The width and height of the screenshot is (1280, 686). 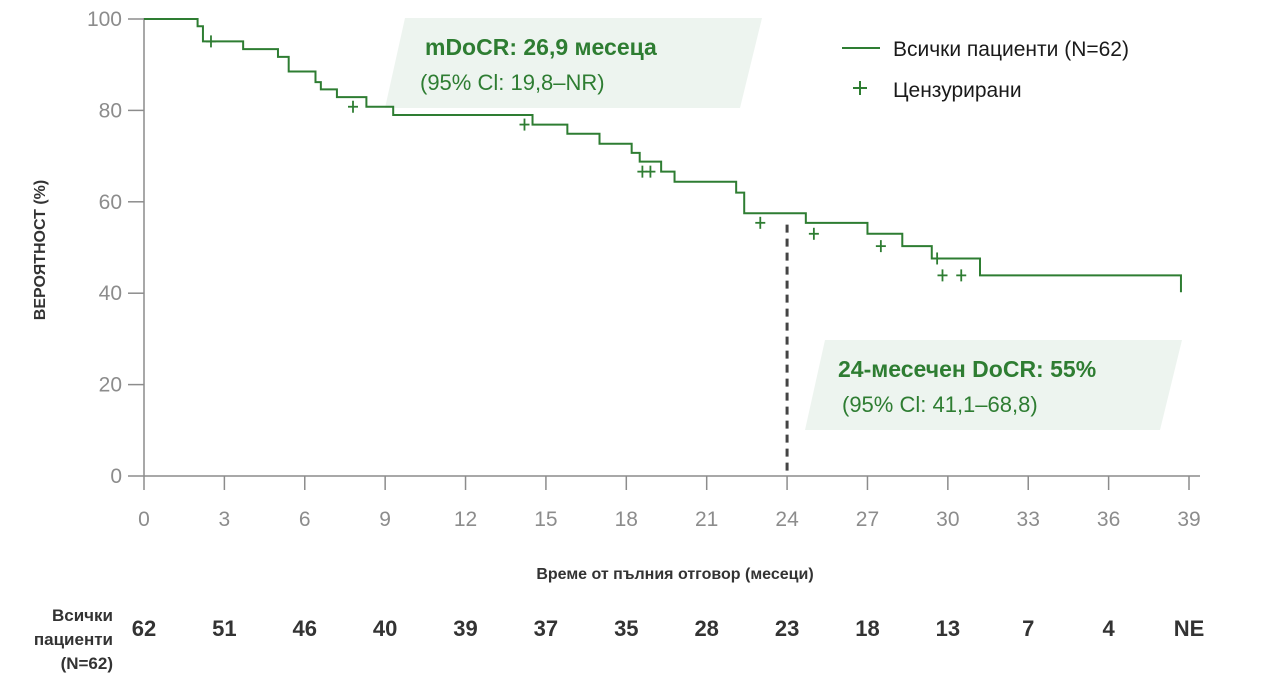 I want to click on x-tick-label: 9, so click(x=385, y=519).